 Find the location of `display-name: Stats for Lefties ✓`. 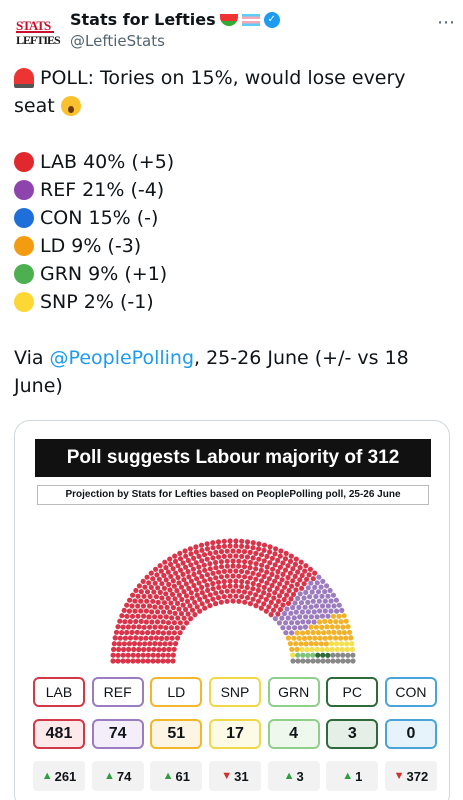

display-name: Stats for Lefties ✓ is located at coordinates (175, 19).